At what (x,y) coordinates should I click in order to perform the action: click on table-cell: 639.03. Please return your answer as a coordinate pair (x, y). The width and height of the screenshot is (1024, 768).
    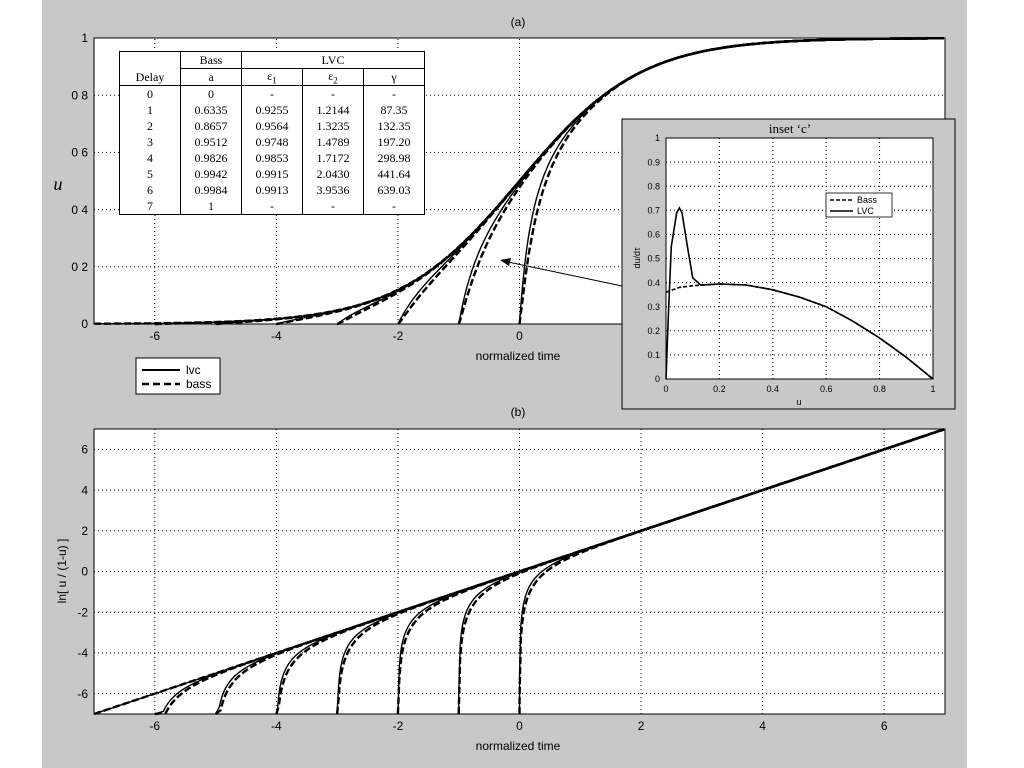
    Looking at the image, I should click on (394, 190).